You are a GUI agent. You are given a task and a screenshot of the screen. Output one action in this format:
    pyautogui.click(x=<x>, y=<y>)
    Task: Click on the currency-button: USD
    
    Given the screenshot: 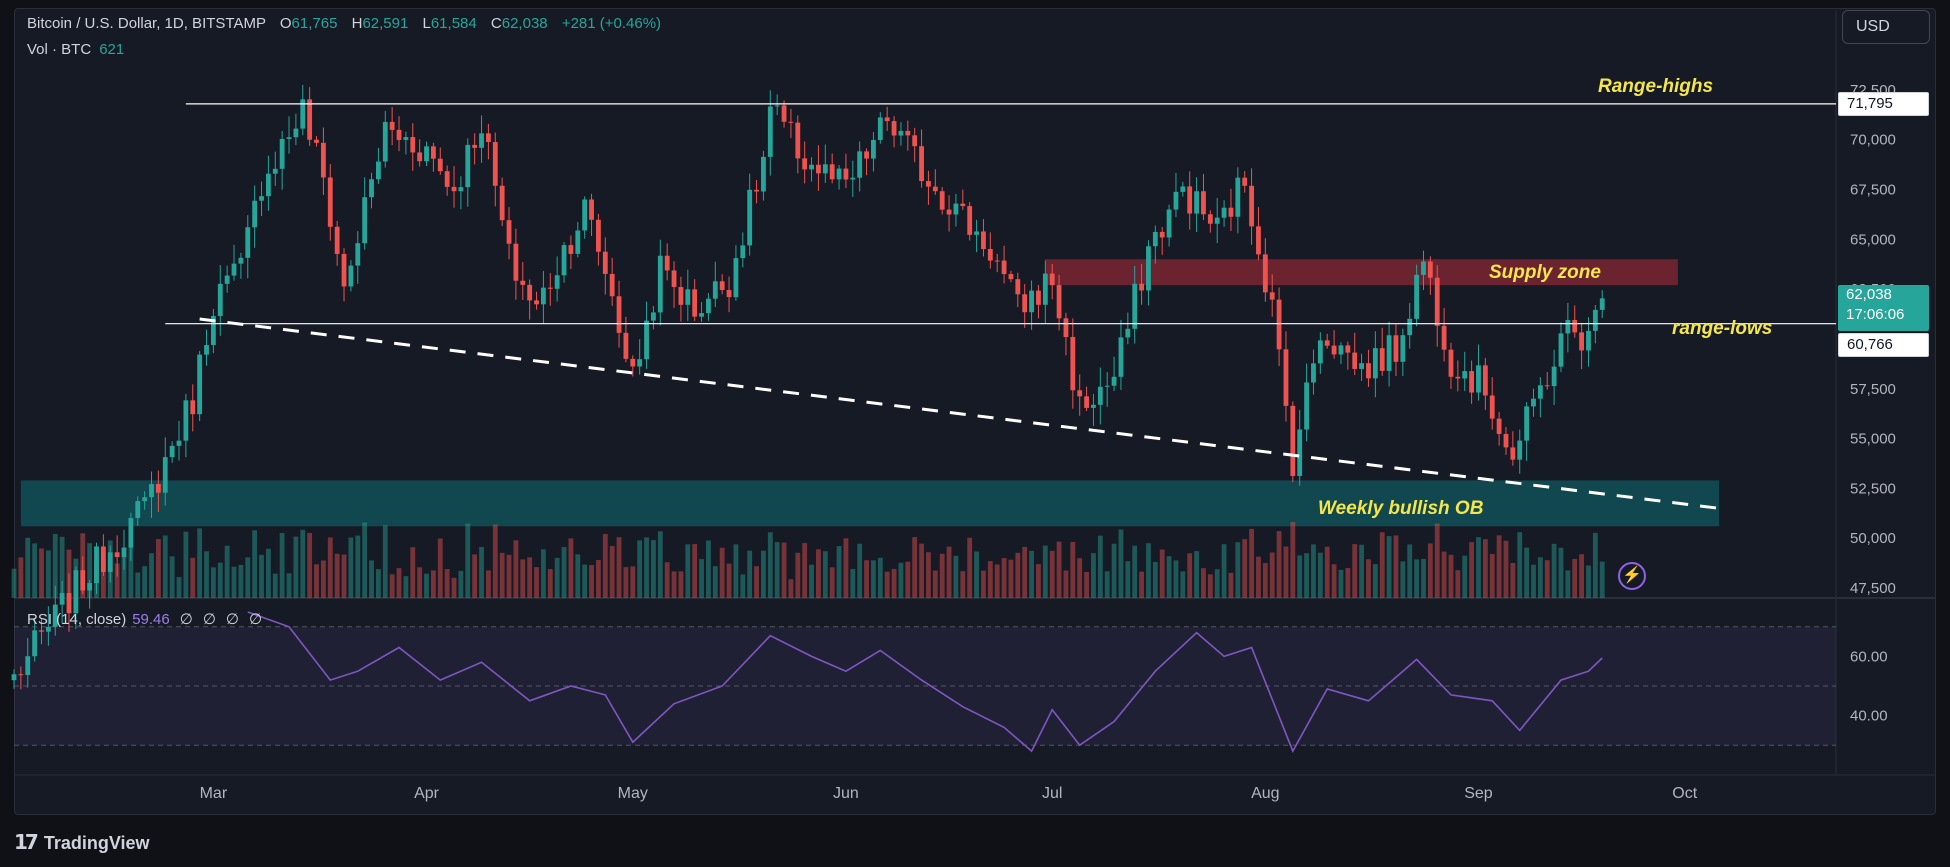 What is the action you would take?
    pyautogui.click(x=1886, y=27)
    